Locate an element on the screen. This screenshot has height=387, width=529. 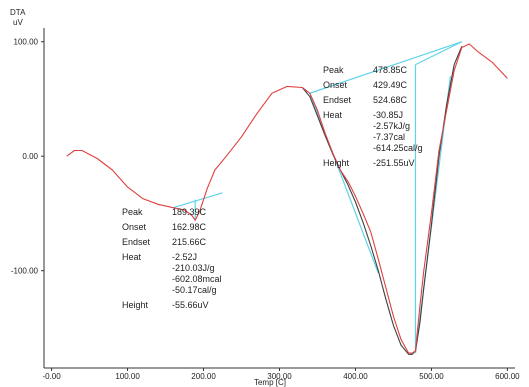
y-tick-label: 0.00 is located at coordinates (30, 156).